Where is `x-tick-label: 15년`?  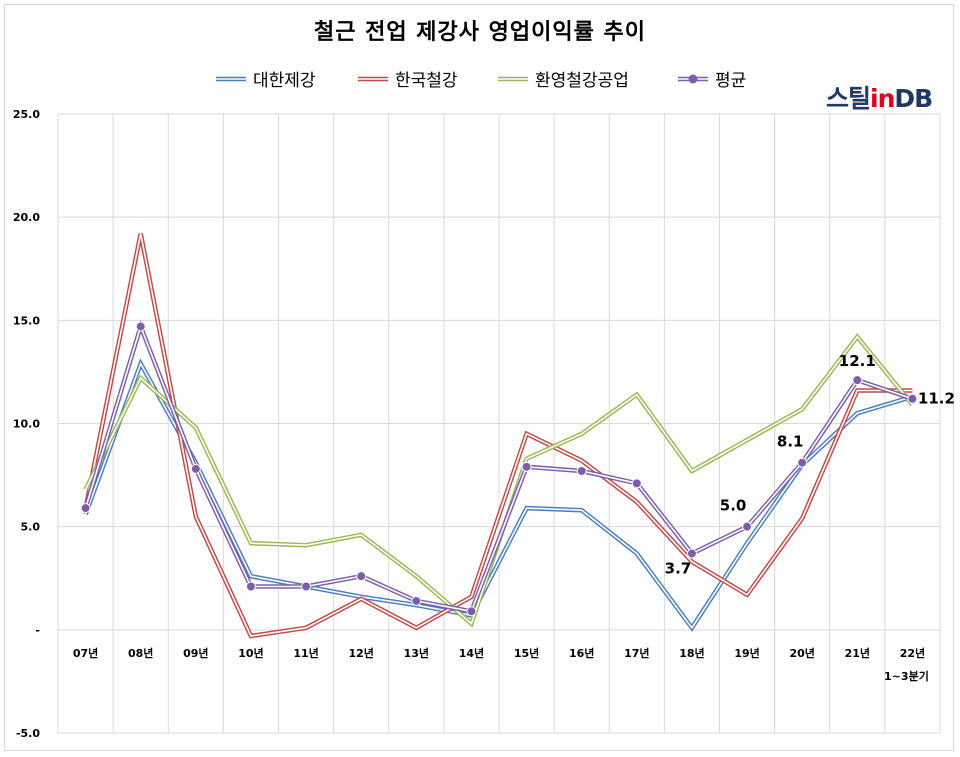 x-tick-label: 15년 is located at coordinates (526, 653).